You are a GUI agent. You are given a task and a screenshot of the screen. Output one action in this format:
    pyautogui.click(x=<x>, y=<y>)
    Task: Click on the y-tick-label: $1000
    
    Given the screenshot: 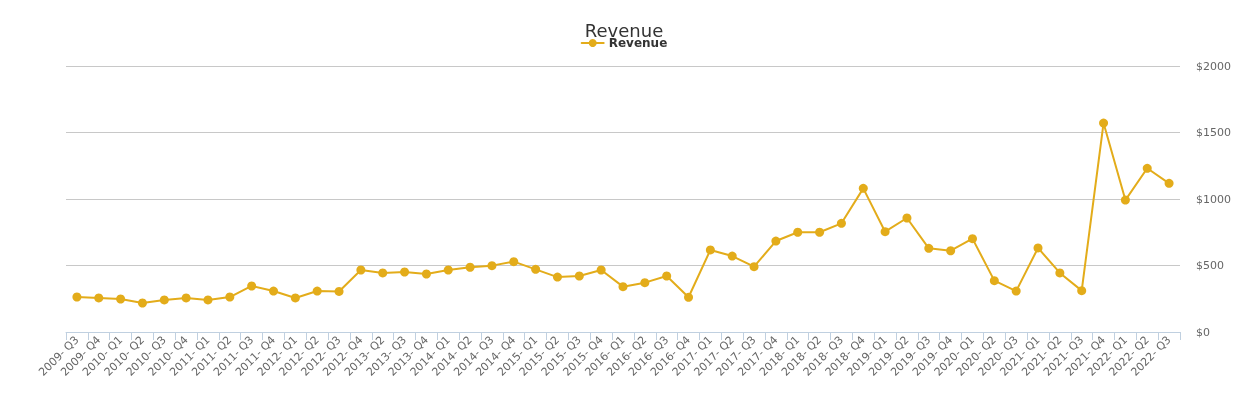 What is the action you would take?
    pyautogui.click(x=1213, y=199)
    